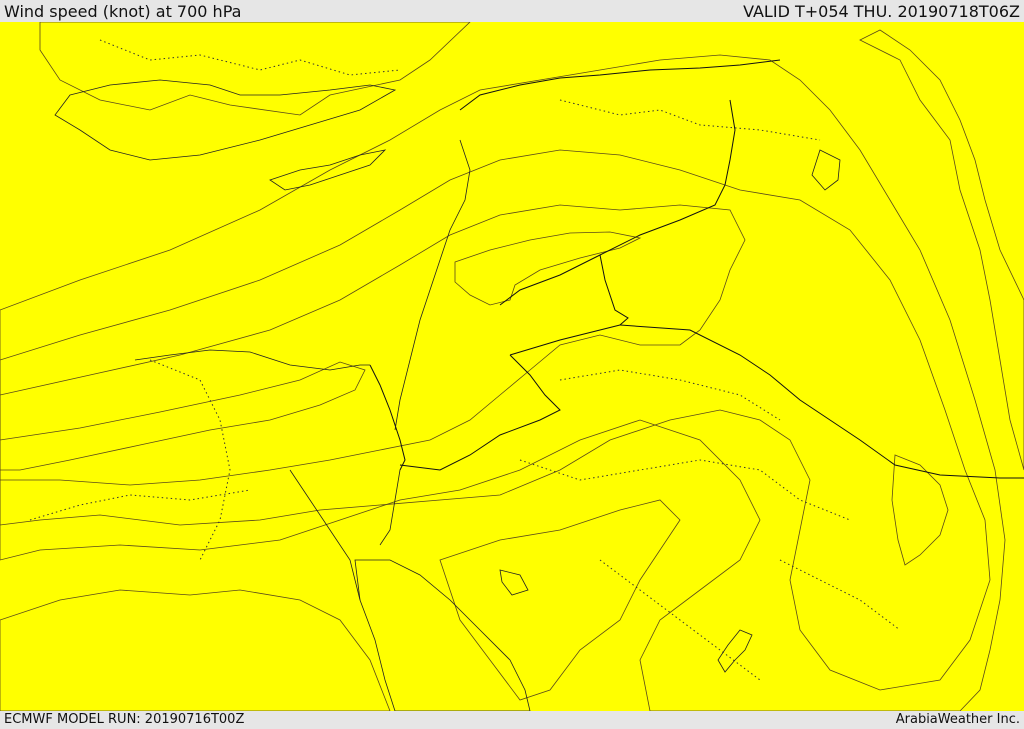  What do you see at coordinates (957, 719) in the screenshot?
I see `credit-label: ArabiaWeather Inc.` at bounding box center [957, 719].